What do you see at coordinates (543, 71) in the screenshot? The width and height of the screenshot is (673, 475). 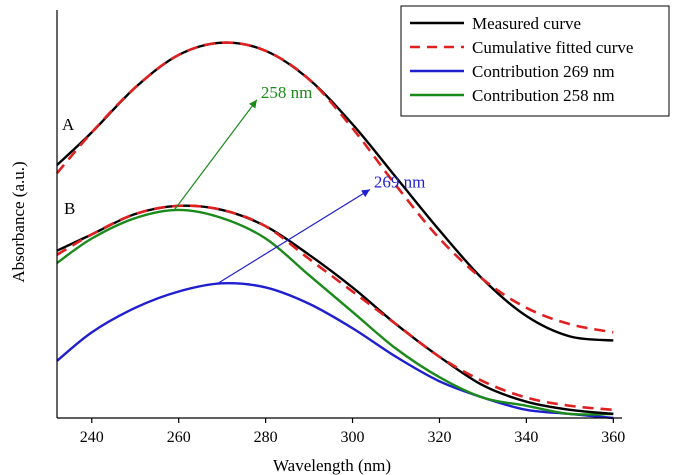 I see `legend-label: Contribution 269 nm` at bounding box center [543, 71].